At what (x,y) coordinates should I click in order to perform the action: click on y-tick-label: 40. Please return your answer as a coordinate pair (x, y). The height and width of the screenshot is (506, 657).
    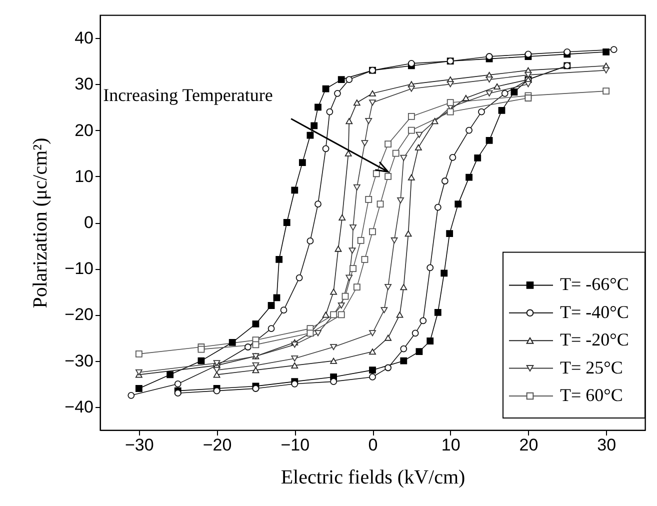
    Looking at the image, I should click on (84, 38).